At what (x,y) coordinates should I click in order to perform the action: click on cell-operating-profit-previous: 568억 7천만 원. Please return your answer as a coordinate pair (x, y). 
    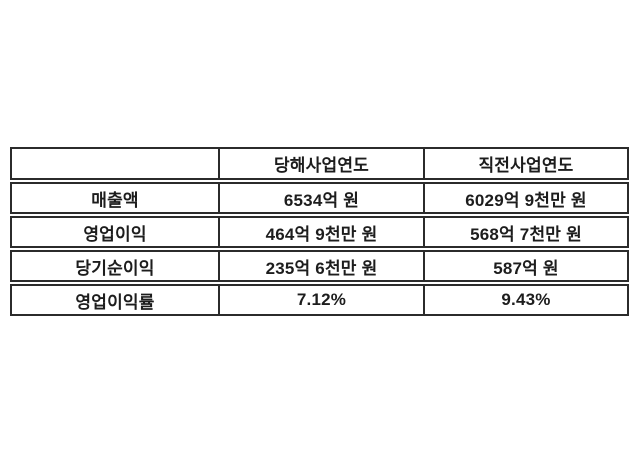
    Looking at the image, I should click on (525, 232).